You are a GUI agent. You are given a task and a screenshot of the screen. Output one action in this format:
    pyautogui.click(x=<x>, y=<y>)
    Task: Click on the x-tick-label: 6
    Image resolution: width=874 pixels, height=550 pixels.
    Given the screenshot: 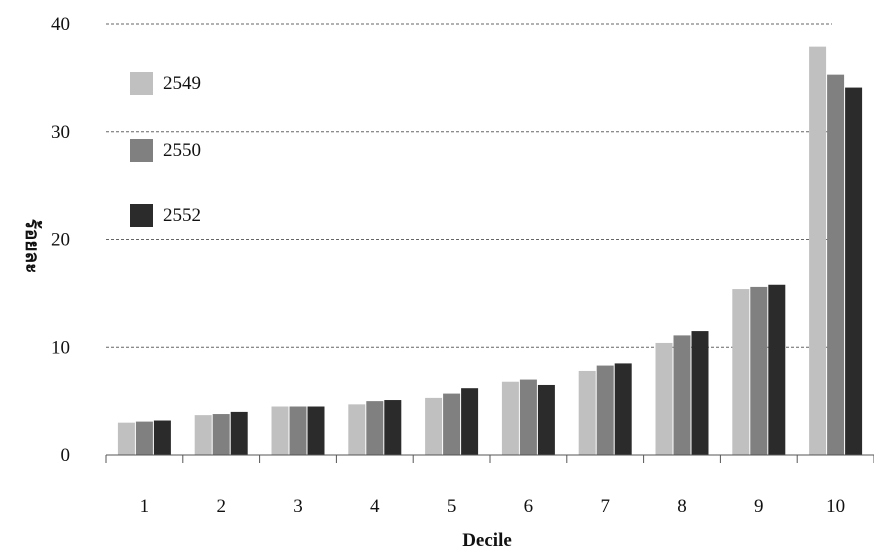 What is the action you would take?
    pyautogui.click(x=529, y=506)
    